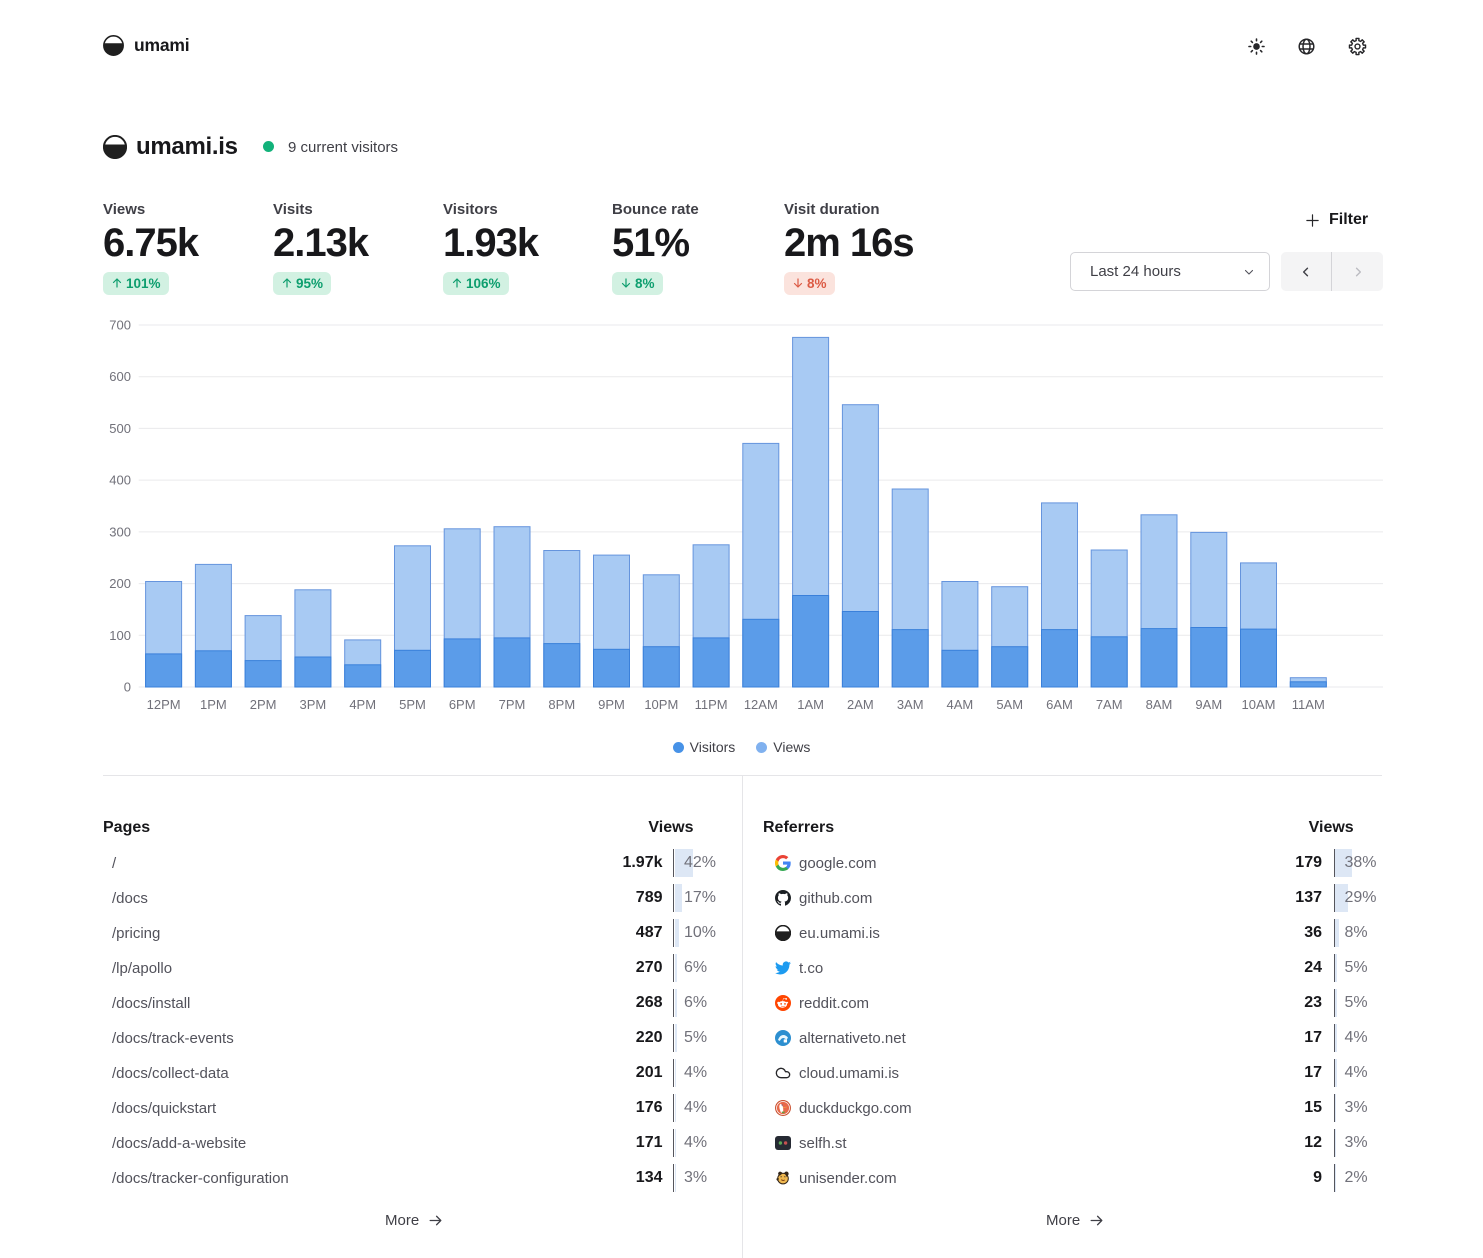 Image resolution: width=1483 pixels, height=1258 pixels. I want to click on svg-text: 600, so click(120, 376).